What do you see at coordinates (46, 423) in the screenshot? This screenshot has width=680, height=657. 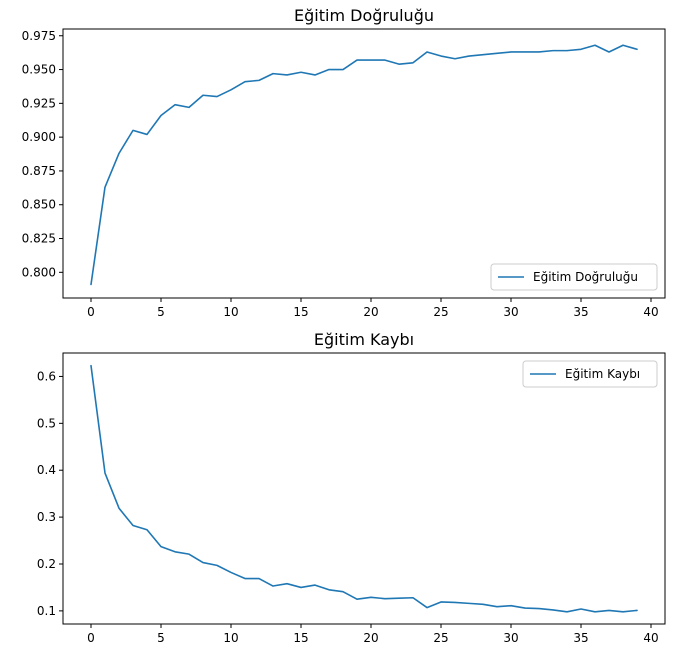 I see `y-tick-label: 0.5` at bounding box center [46, 423].